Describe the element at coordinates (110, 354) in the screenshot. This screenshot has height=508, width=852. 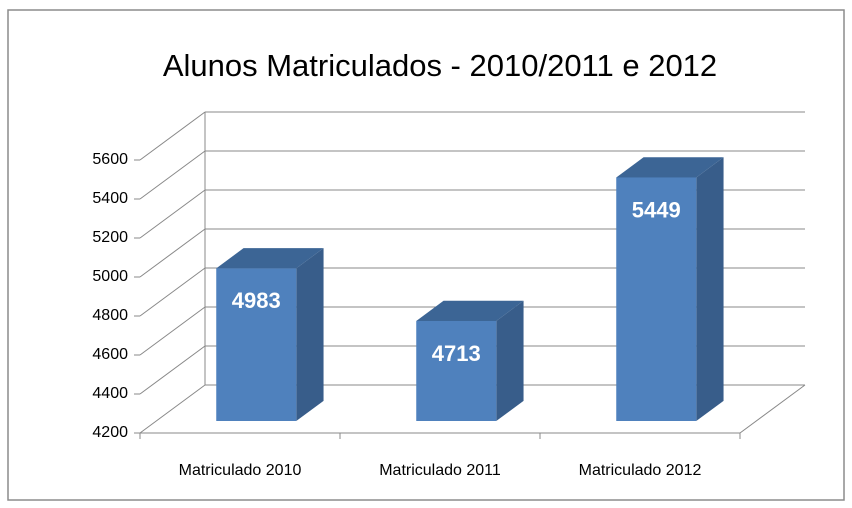
I see `y-tick-label: 4600` at that location.